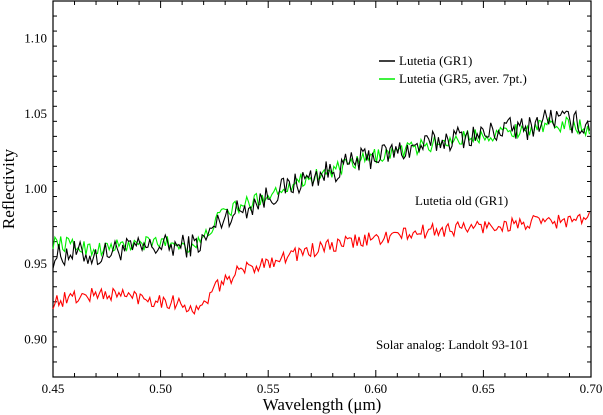 The height and width of the screenshot is (415, 603). Describe the element at coordinates (375, 388) in the screenshot. I see `x-tick-label: 0.60` at that location.